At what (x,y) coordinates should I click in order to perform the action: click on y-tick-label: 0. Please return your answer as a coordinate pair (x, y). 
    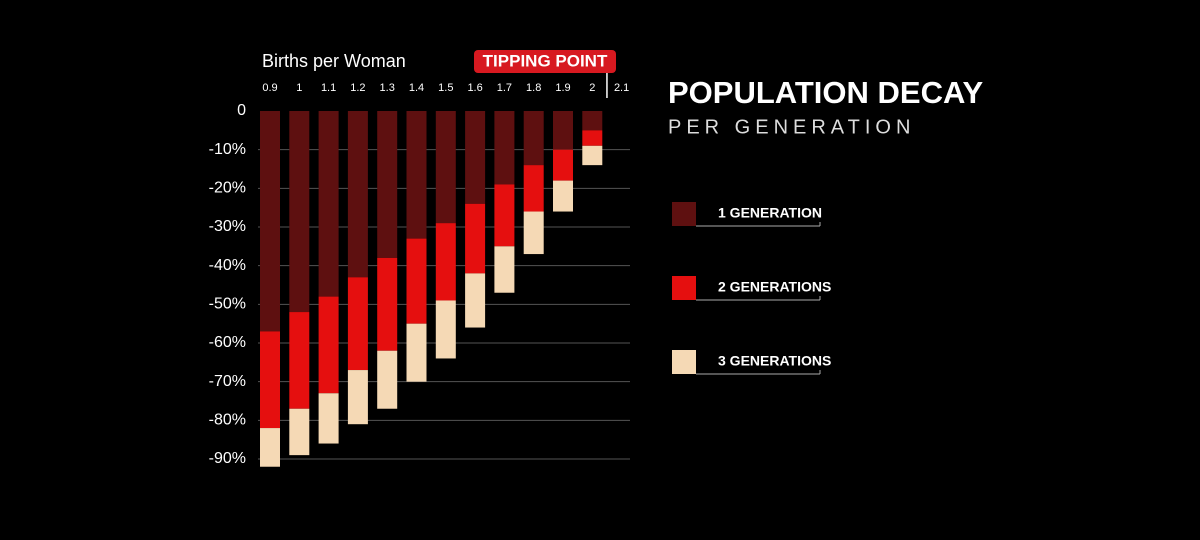
    Looking at the image, I should click on (241, 110).